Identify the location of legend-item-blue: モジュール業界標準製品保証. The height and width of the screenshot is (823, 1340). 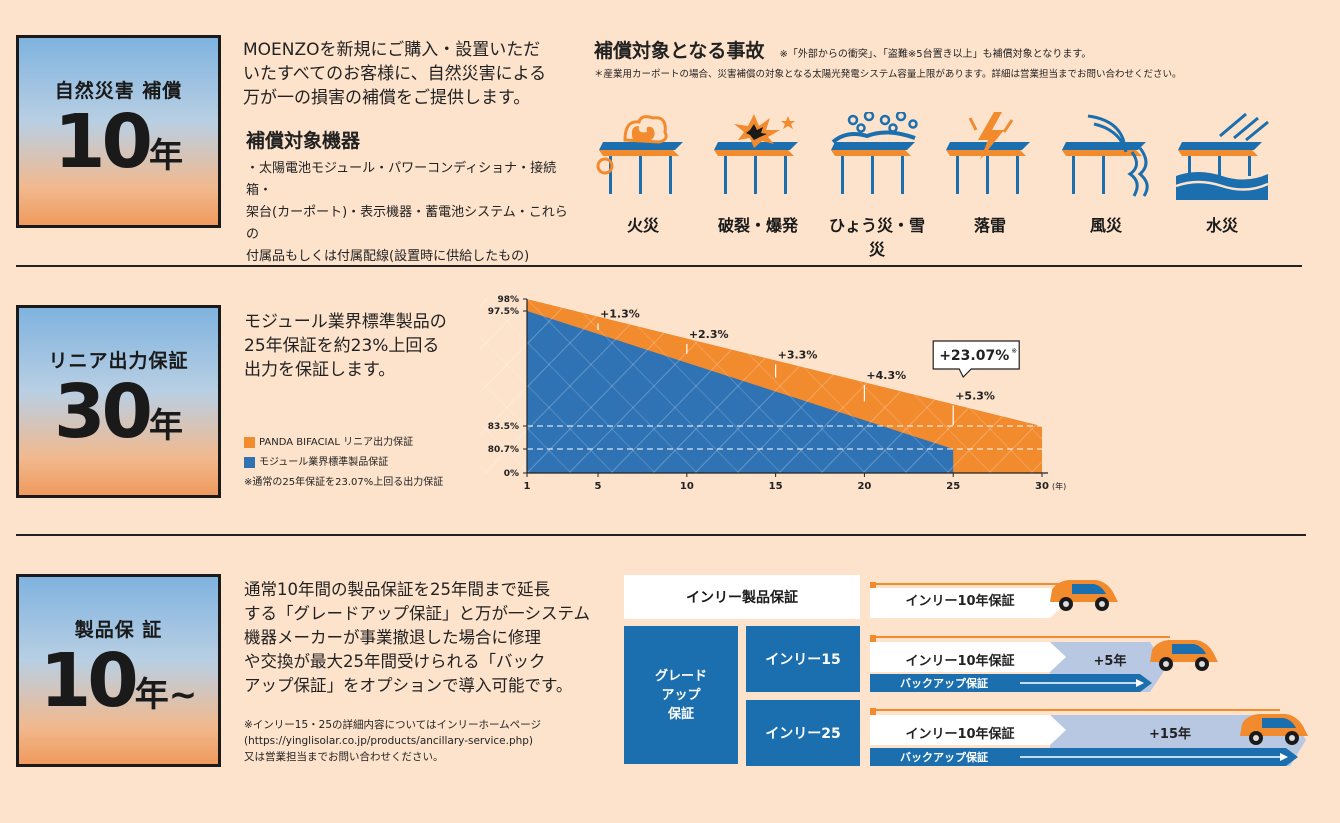
(343, 463).